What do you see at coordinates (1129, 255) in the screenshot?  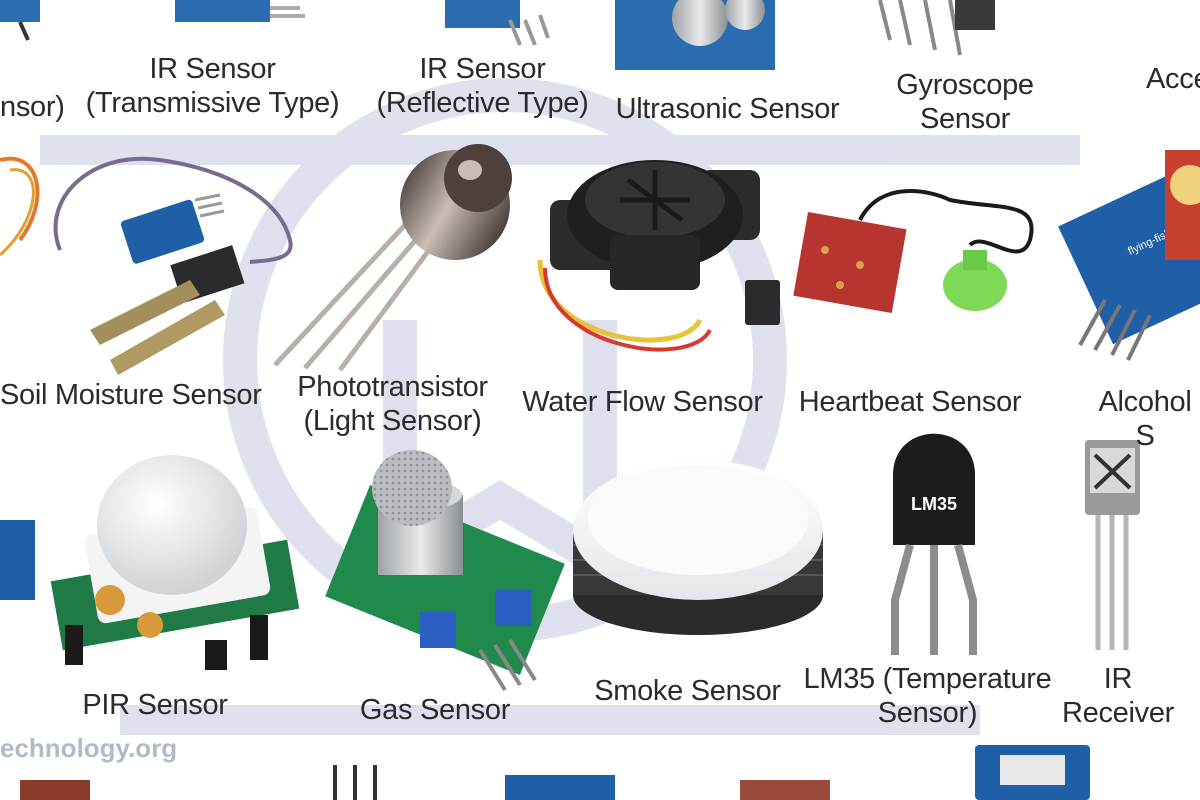 I see `alcohol-sensor-image: flying-fish` at bounding box center [1129, 255].